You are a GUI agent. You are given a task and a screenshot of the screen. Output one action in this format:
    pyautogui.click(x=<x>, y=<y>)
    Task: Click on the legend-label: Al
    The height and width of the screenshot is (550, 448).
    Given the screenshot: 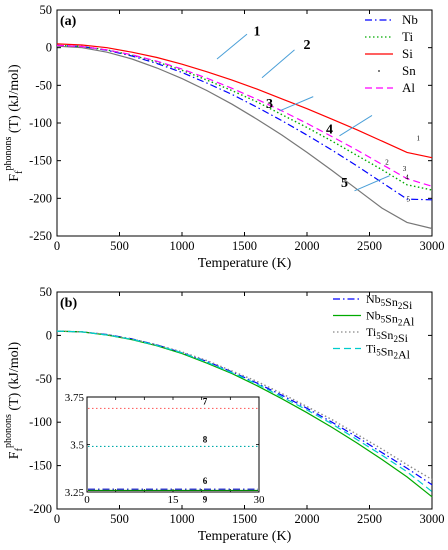 What is the action you would take?
    pyautogui.click(x=408, y=87)
    